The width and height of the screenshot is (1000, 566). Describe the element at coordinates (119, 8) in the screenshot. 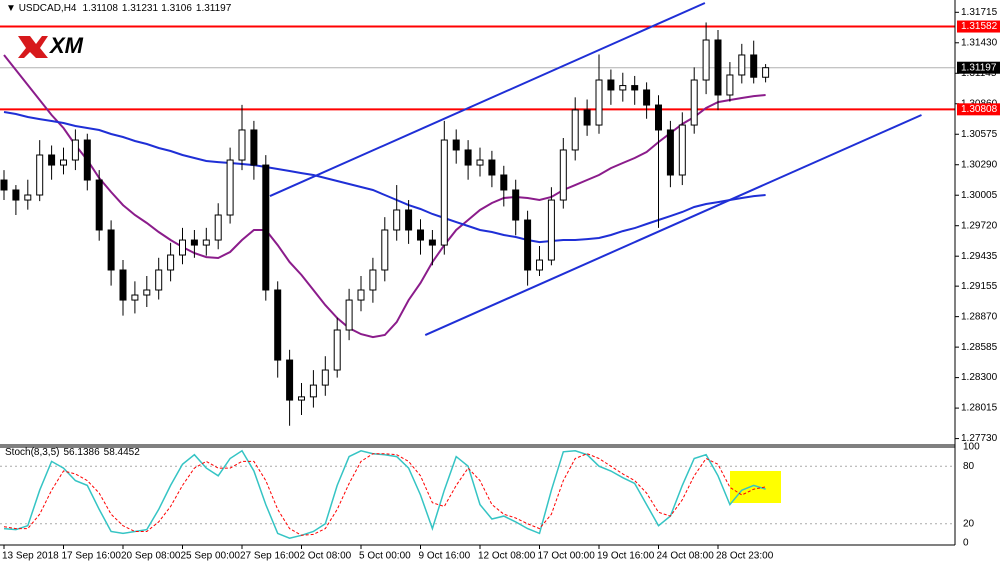

I see `chart-header: ▼ USDCAD,H4 1.31108 1.31231 1.3106 1.31197` at that location.